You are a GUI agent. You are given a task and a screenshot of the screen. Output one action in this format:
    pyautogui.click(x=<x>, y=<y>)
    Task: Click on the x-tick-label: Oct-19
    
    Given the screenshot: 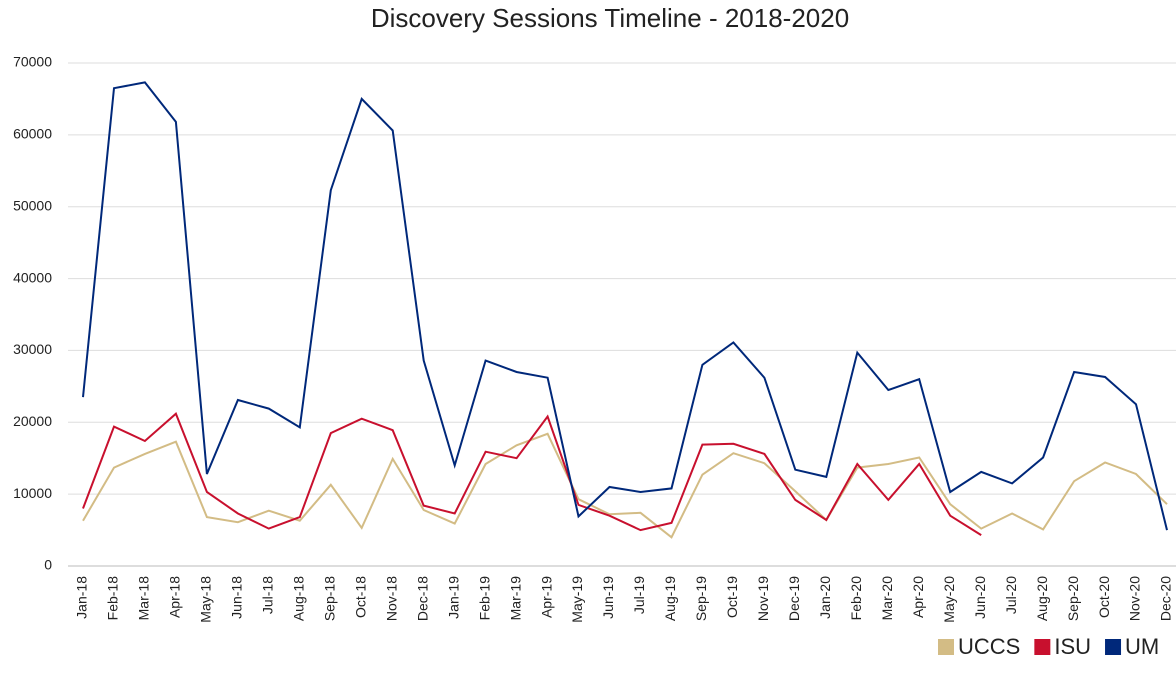 What is the action you would take?
    pyautogui.click(x=732, y=597)
    